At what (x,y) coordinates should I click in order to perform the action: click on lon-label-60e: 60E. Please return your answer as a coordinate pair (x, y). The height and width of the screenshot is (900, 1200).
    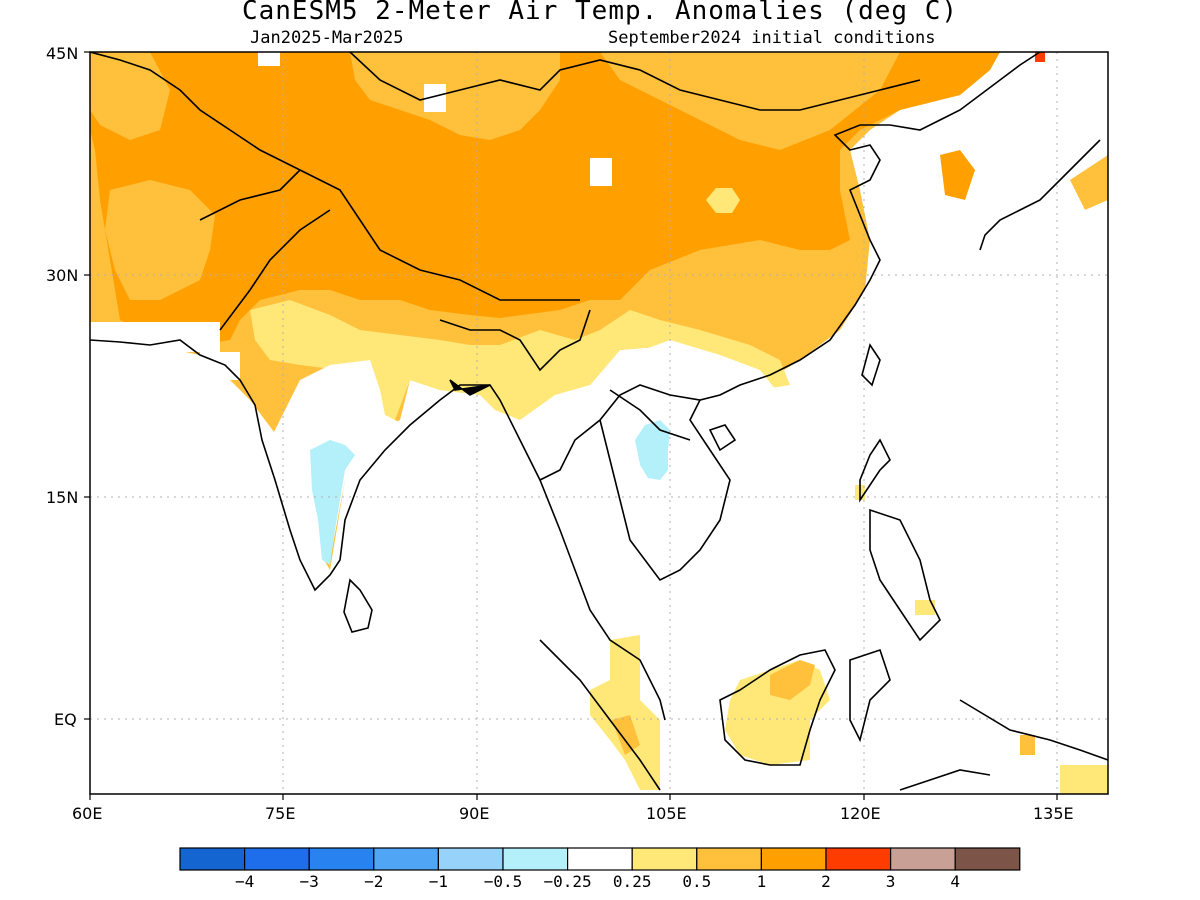
    Looking at the image, I should click on (87, 813).